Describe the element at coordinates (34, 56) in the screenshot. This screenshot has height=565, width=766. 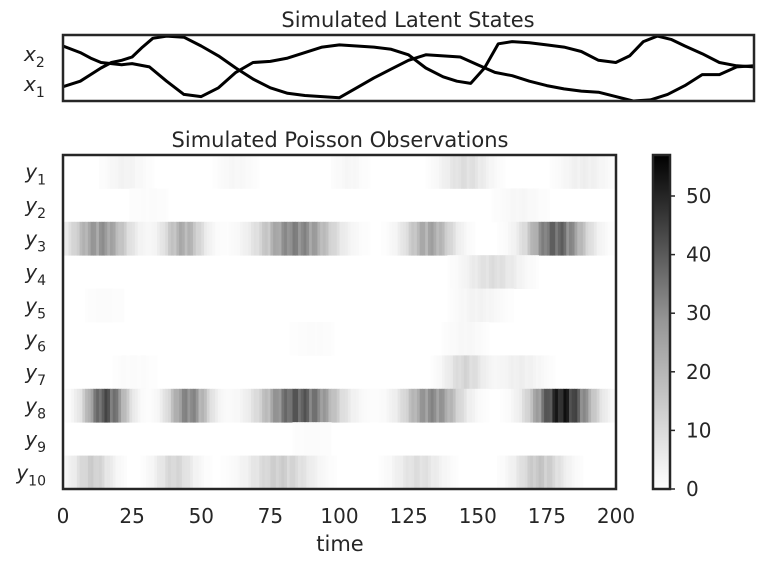
I see `latent-ytick-label: x2` at that location.